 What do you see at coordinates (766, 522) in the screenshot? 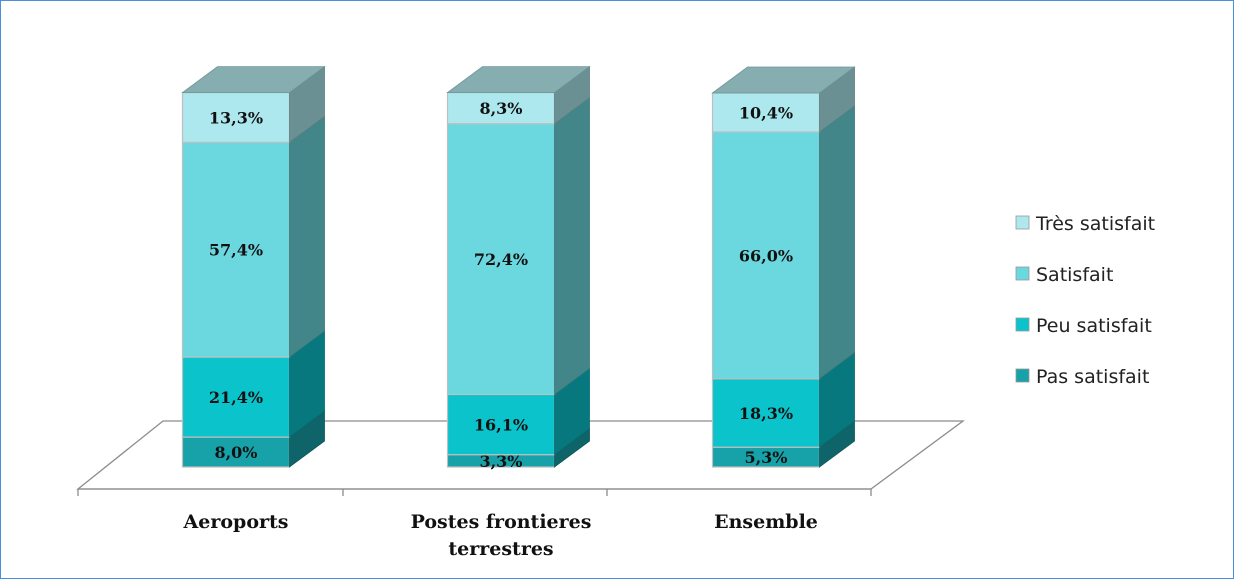
I see `x-tick-label-ensemble: Ensemble` at bounding box center [766, 522].